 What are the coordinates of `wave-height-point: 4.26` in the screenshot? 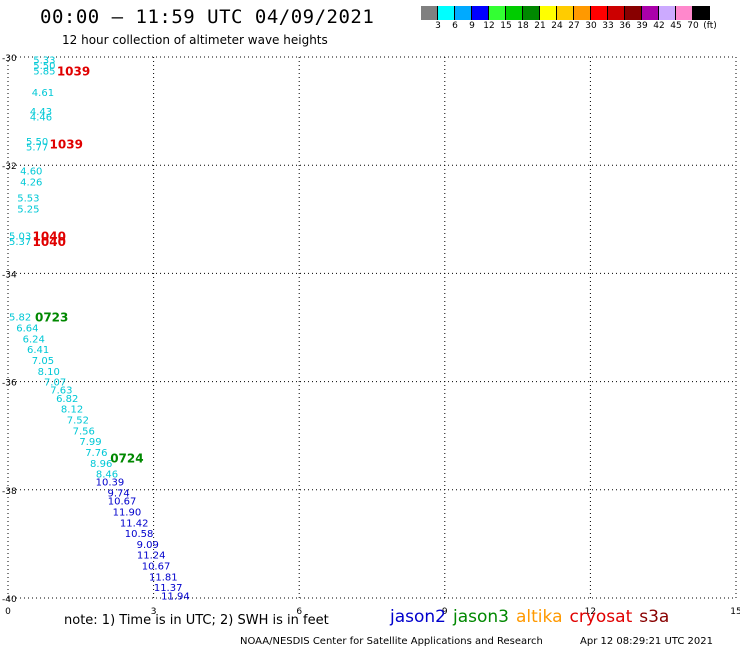 It's located at (31, 182).